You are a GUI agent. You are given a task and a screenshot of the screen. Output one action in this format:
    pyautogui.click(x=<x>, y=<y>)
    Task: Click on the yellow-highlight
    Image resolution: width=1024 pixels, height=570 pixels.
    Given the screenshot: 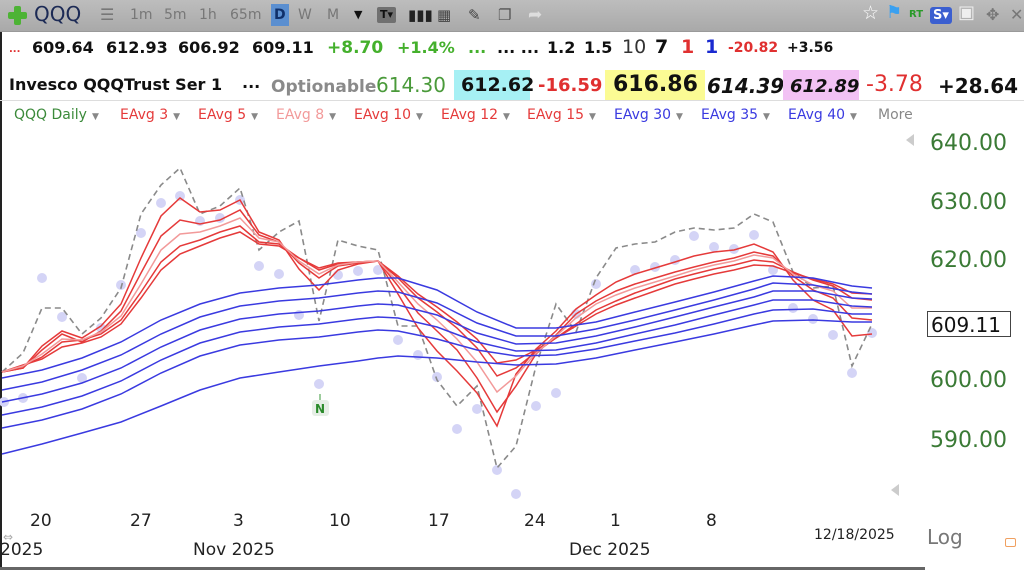 What is the action you would take?
    pyautogui.click(x=655, y=85)
    